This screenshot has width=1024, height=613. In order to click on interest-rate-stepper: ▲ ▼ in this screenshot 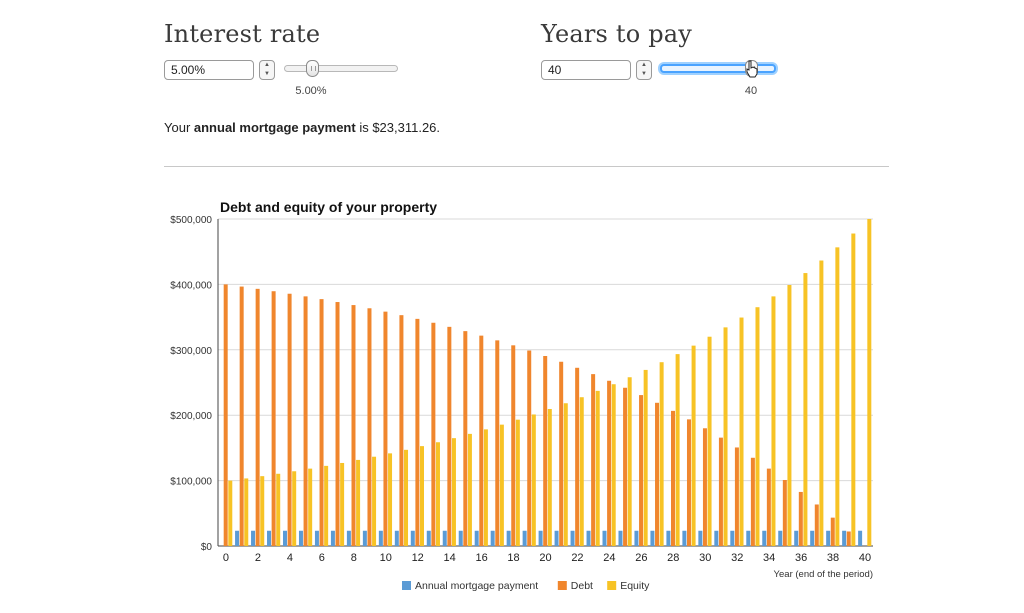, I will do `click(267, 70)`.